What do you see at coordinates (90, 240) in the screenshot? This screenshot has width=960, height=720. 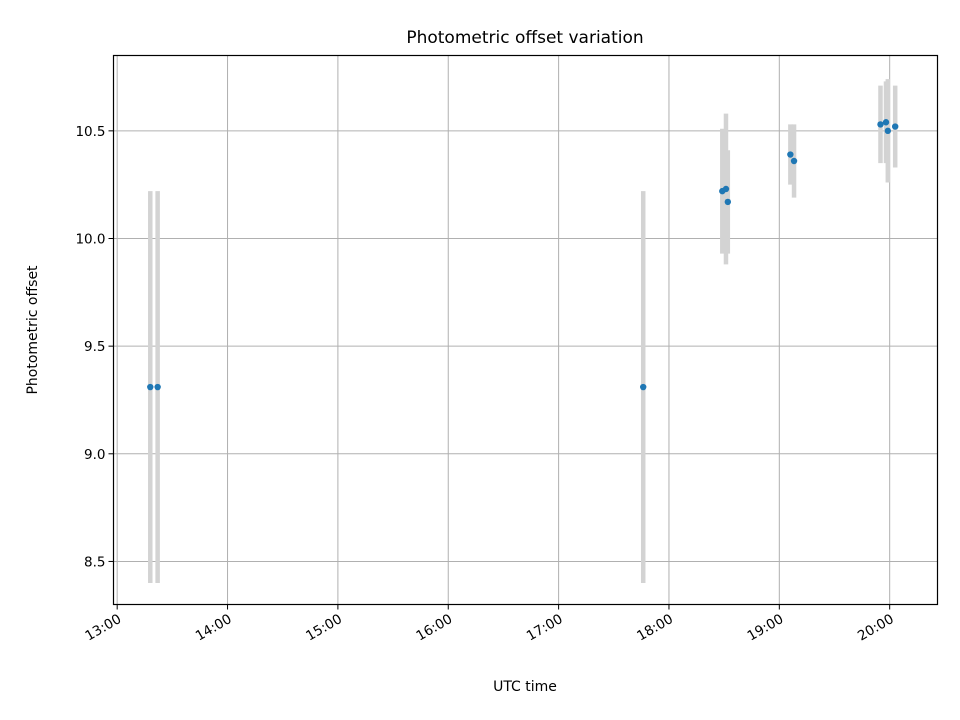 I see `y-tick-label: 10.0` at bounding box center [90, 240].